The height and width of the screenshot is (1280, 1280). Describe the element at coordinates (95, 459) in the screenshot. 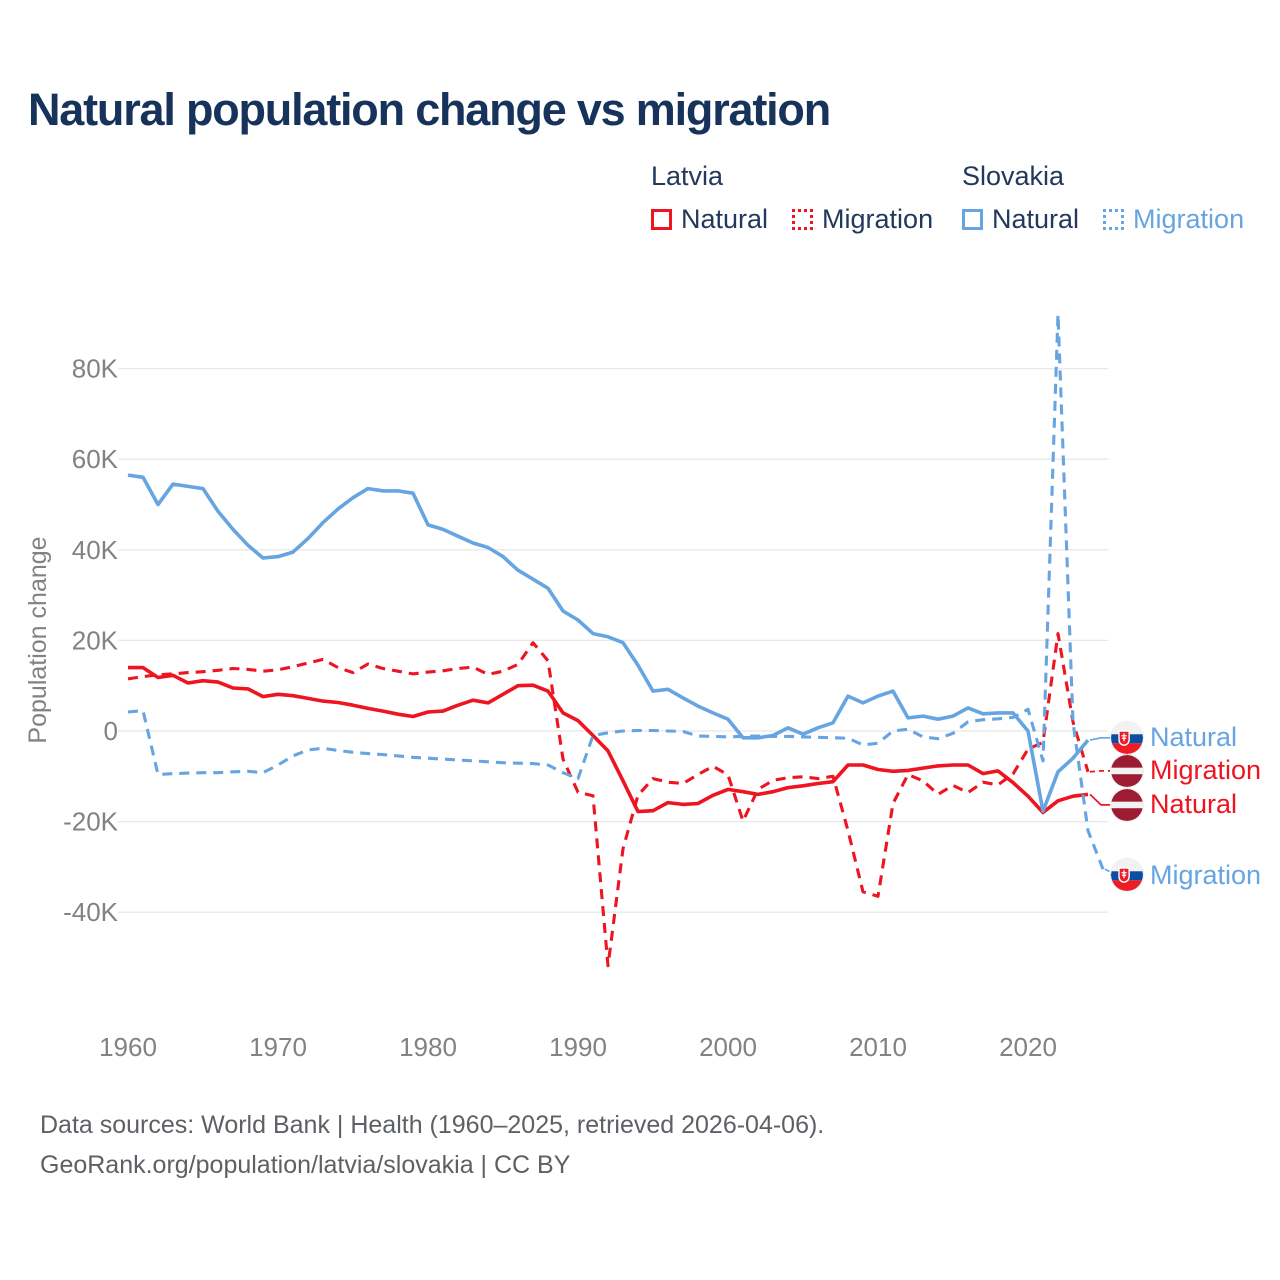

I see `y-tick-60K: 60K` at that location.